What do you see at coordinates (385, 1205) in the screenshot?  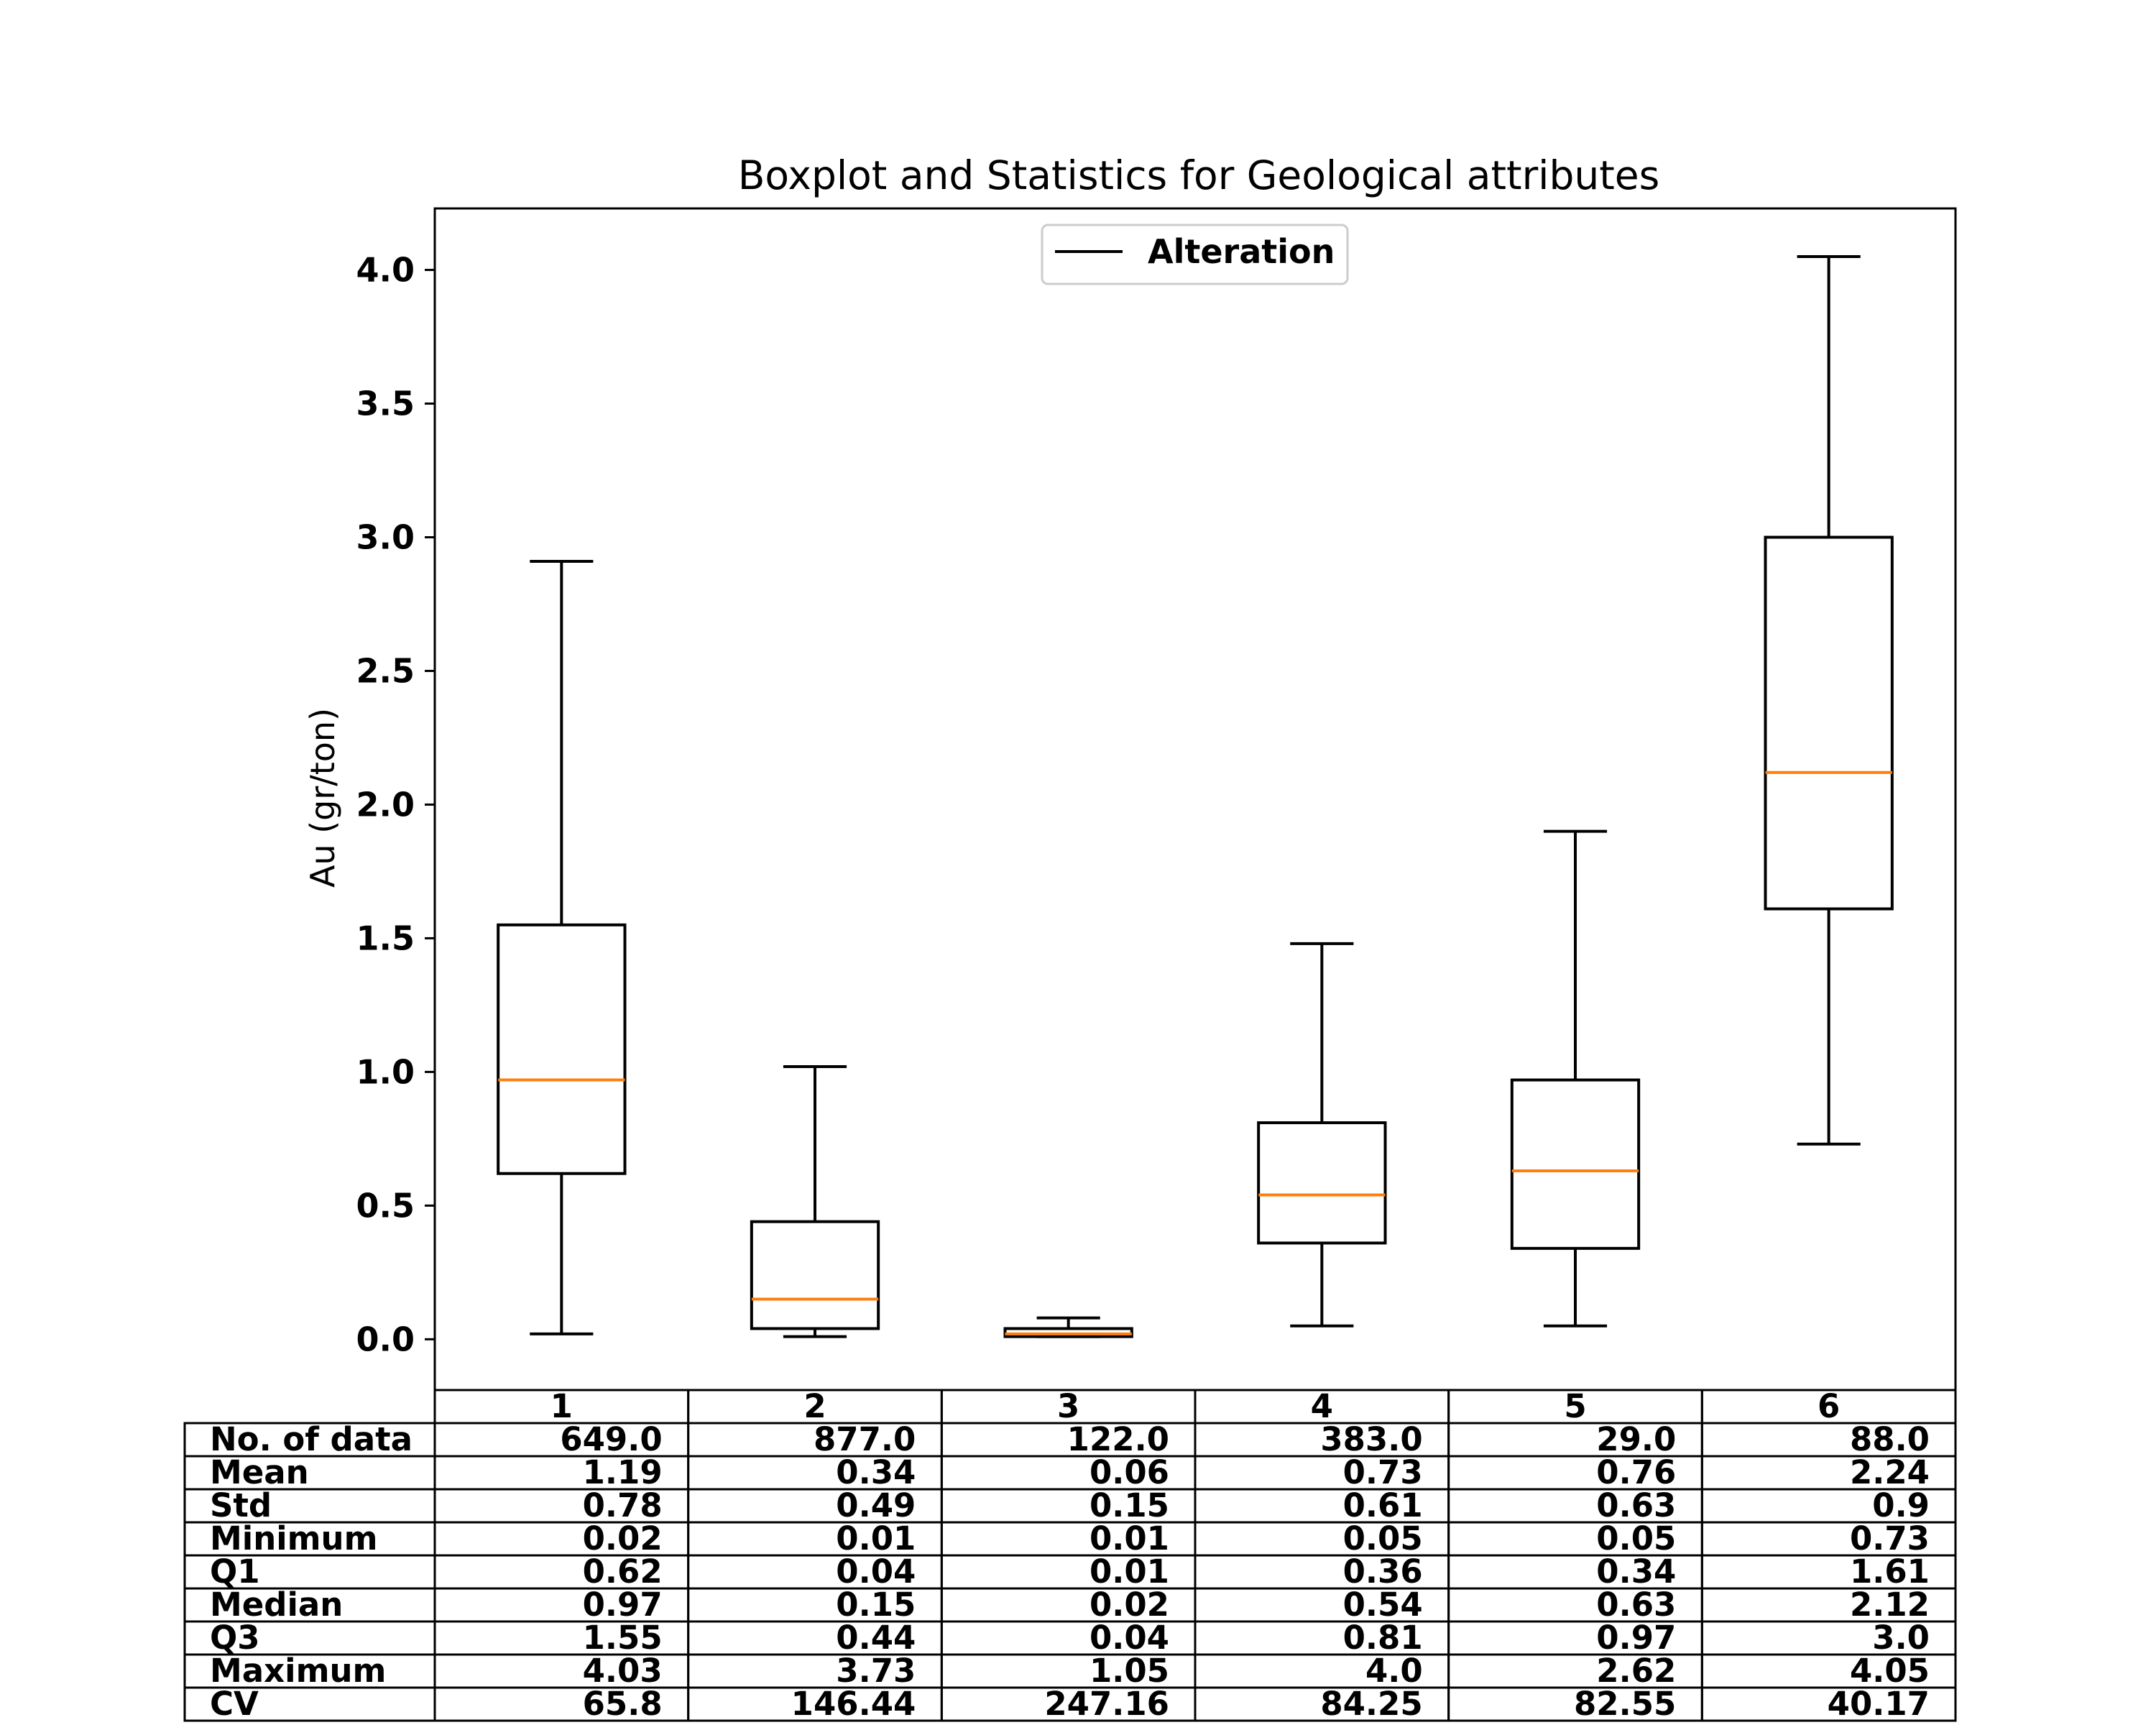 I see `y-tick-label: 0.5` at bounding box center [385, 1205].